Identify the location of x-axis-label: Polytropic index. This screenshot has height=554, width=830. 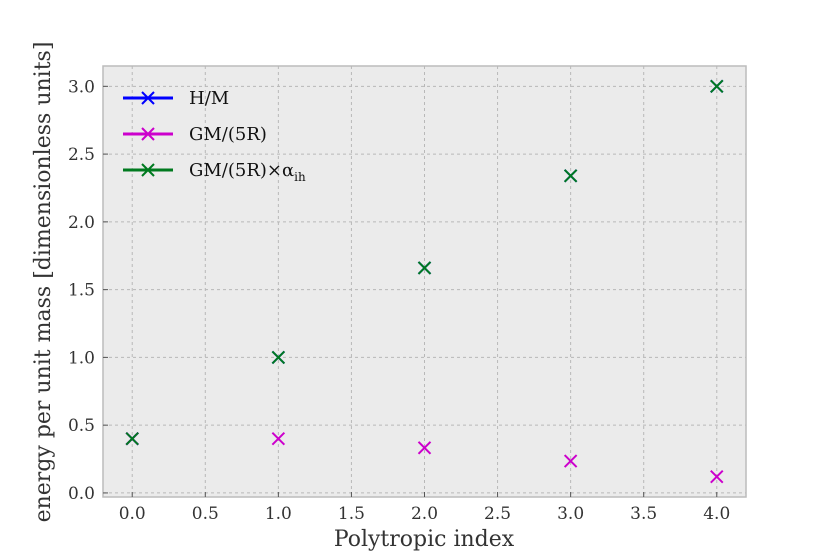
(424, 539).